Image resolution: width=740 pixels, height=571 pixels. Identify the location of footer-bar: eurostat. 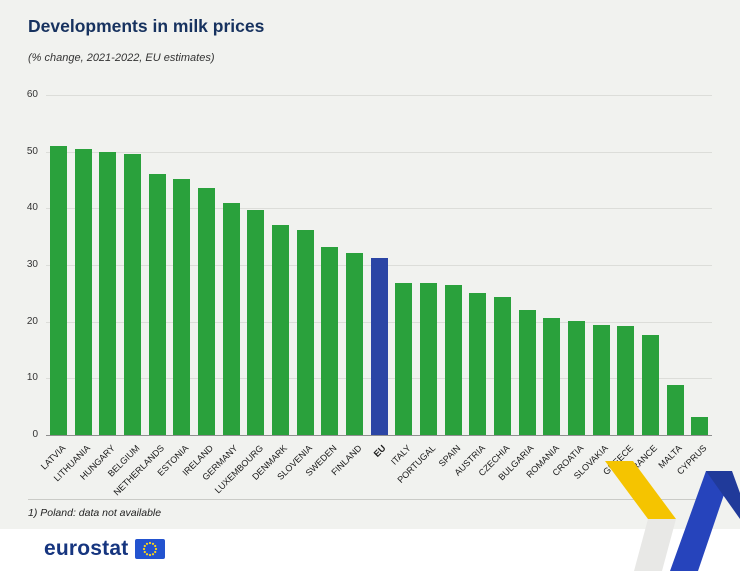
(370, 550).